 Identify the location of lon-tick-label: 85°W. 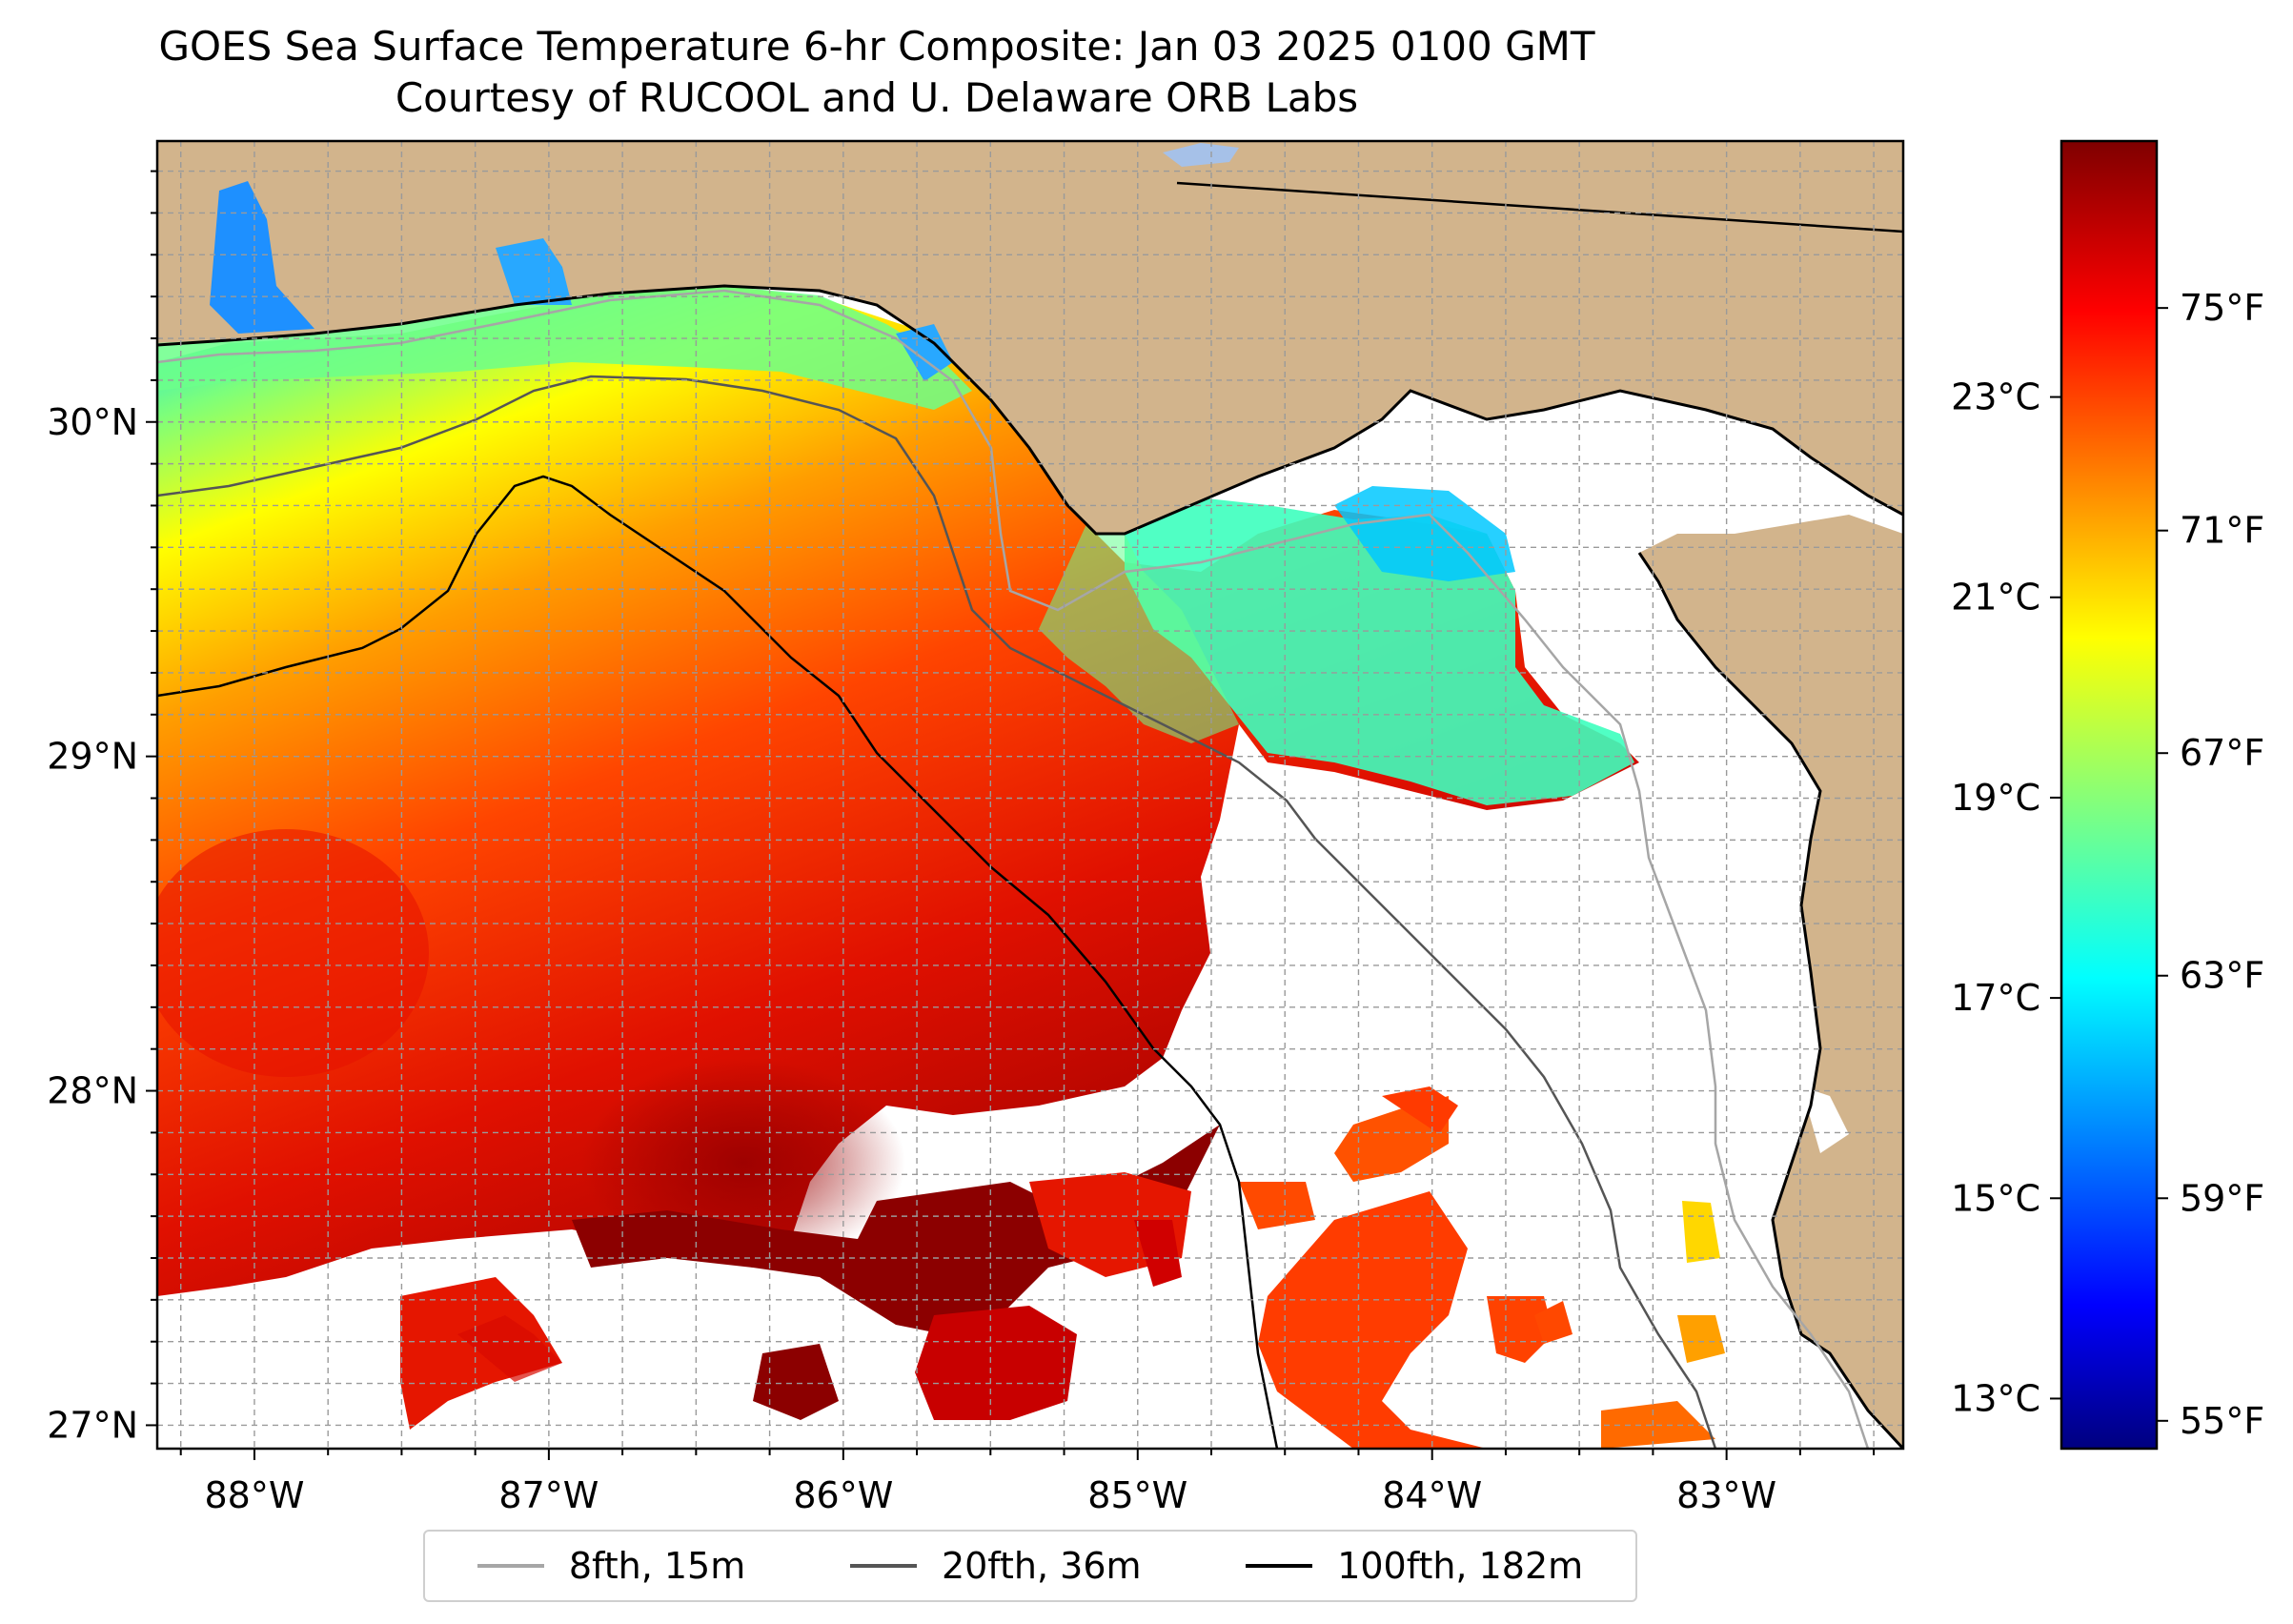
(1137, 1495).